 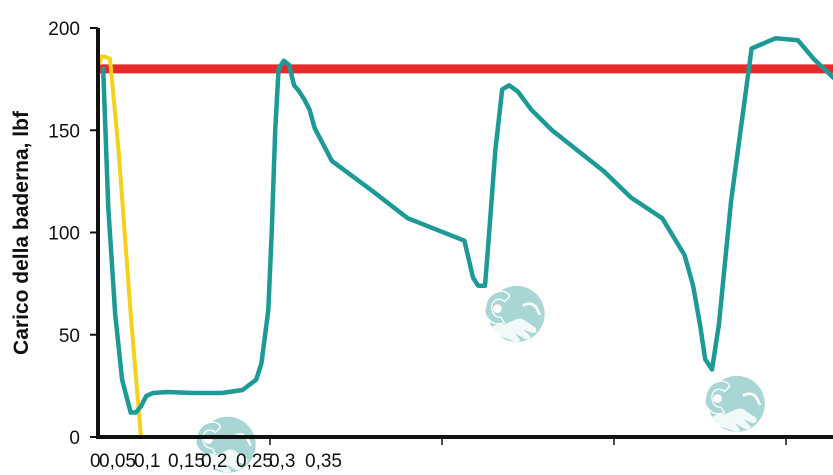 I want to click on x-tick-label: 0,05, so click(x=117, y=461).